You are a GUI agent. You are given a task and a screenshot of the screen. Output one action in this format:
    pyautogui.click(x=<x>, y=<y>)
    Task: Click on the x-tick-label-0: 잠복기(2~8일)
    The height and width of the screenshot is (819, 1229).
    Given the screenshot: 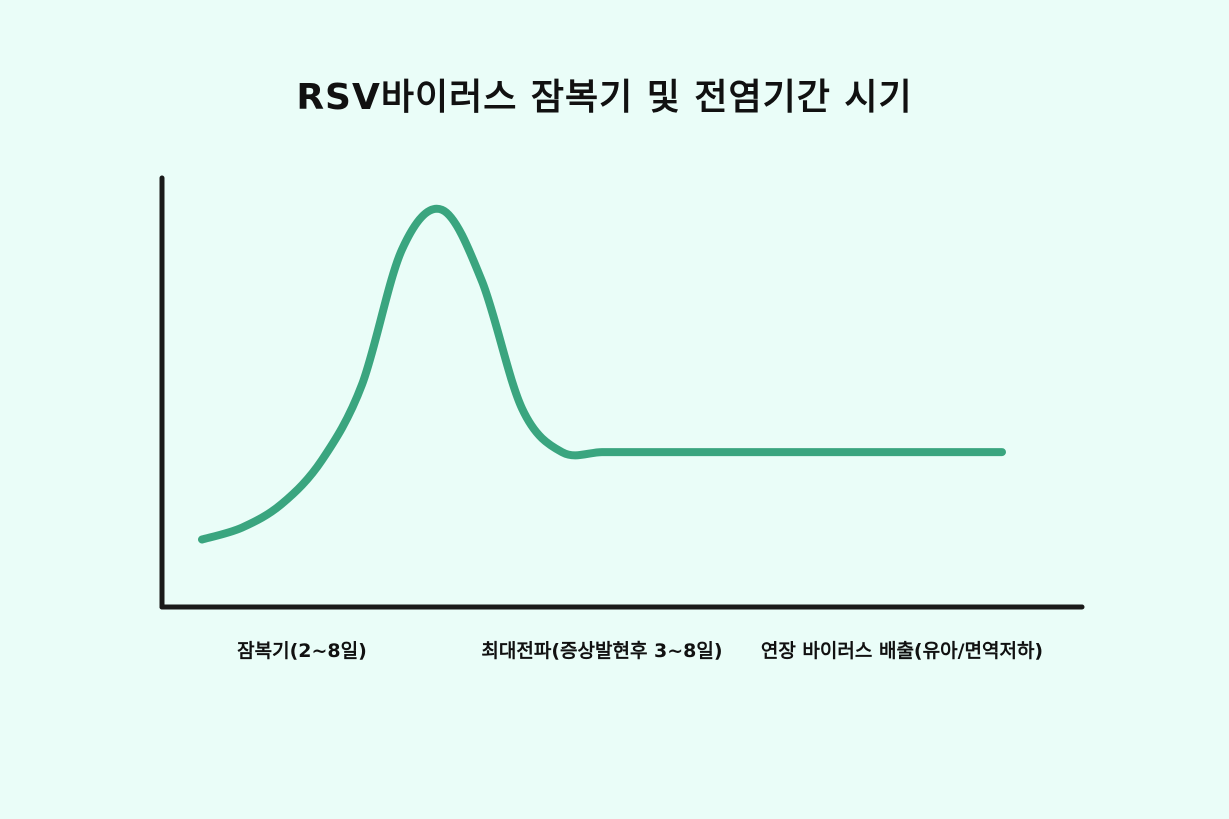 What is the action you would take?
    pyautogui.click(x=302, y=651)
    